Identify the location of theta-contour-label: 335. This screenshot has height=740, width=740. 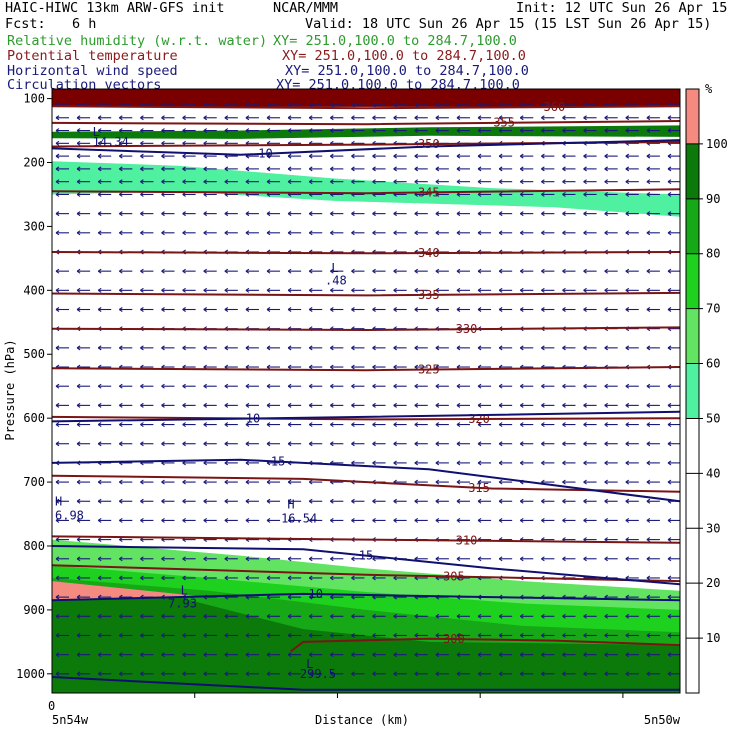
(429, 295).